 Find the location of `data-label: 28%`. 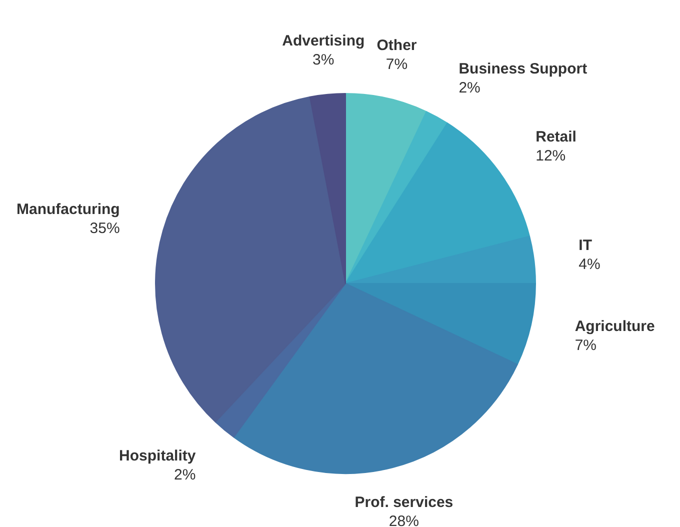

data-label: 28% is located at coordinates (403, 520).